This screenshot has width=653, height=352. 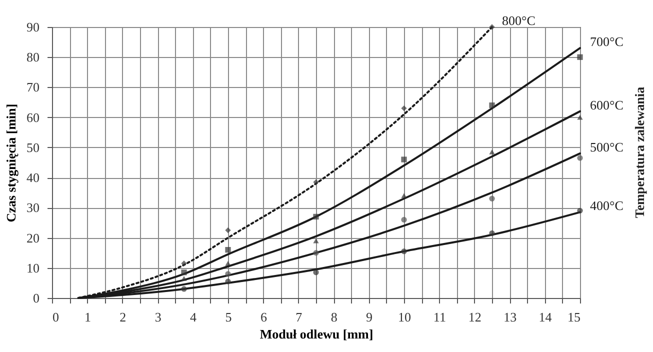 What do you see at coordinates (317, 334) in the screenshot?
I see `x-axis-title: Moduł odlewu [mm]` at bounding box center [317, 334].